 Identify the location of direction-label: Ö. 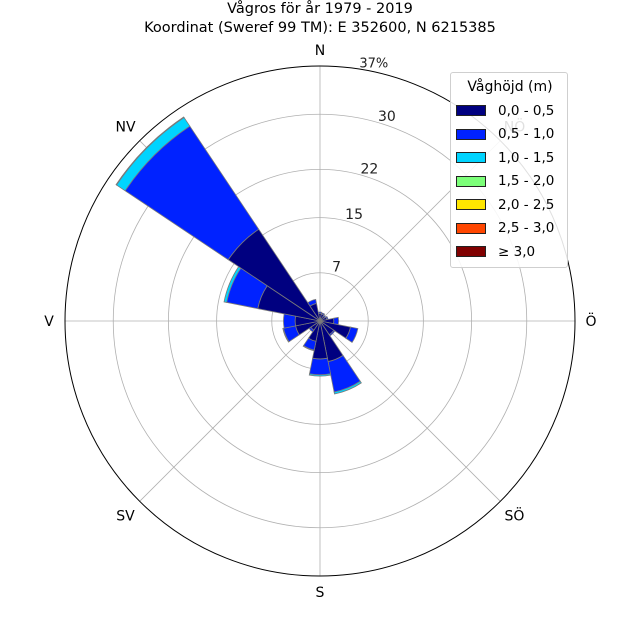
(590, 321).